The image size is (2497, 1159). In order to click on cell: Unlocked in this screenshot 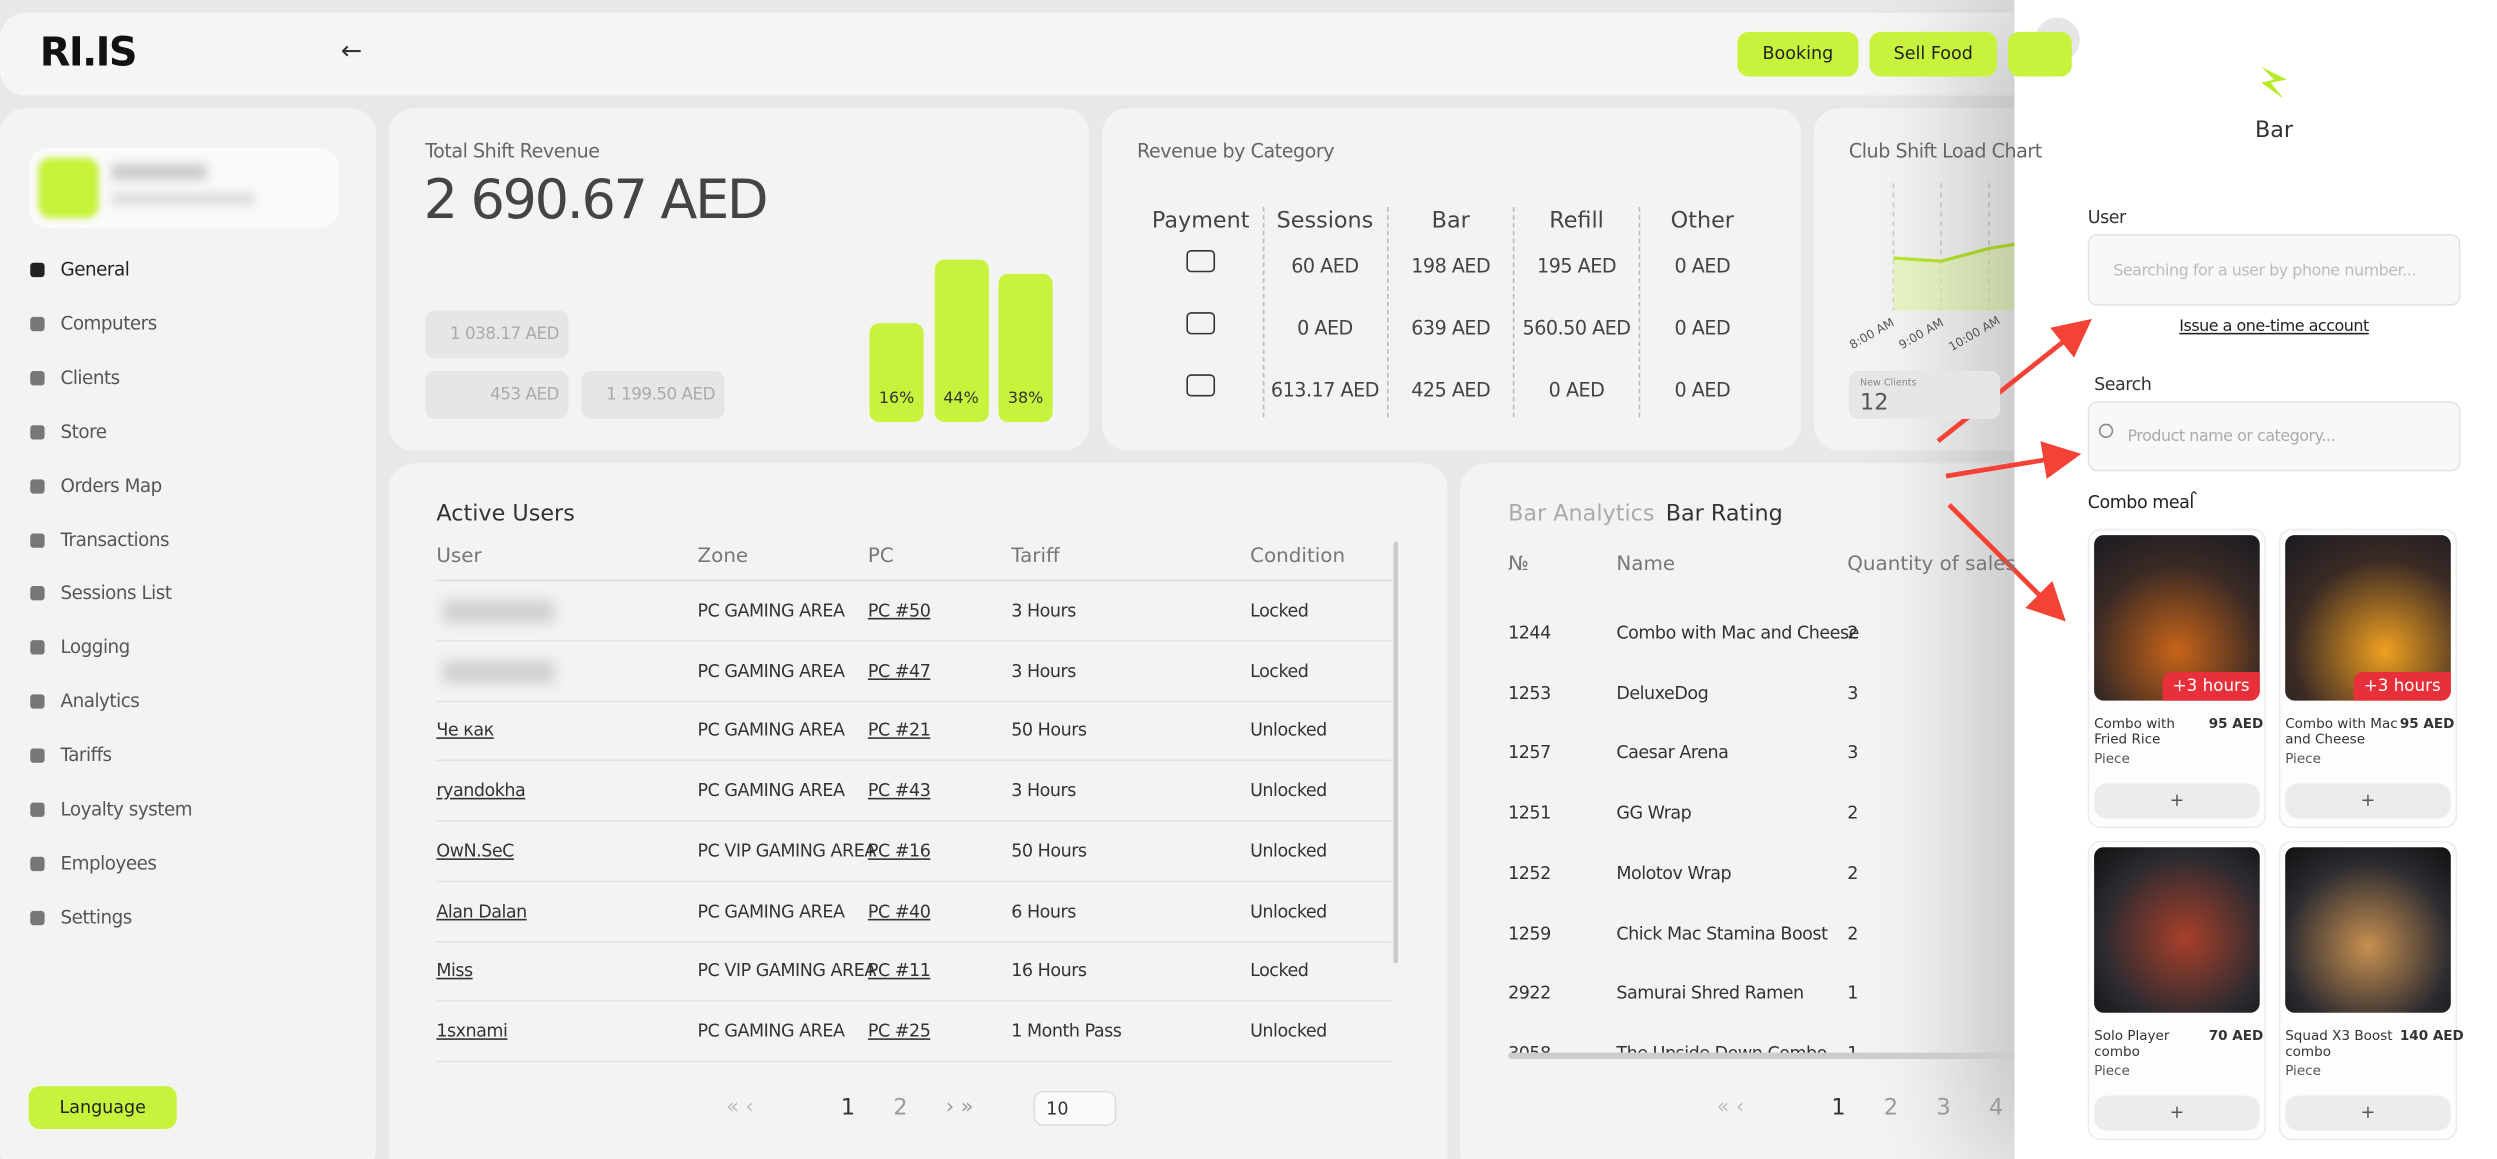, I will do `click(1288, 851)`.